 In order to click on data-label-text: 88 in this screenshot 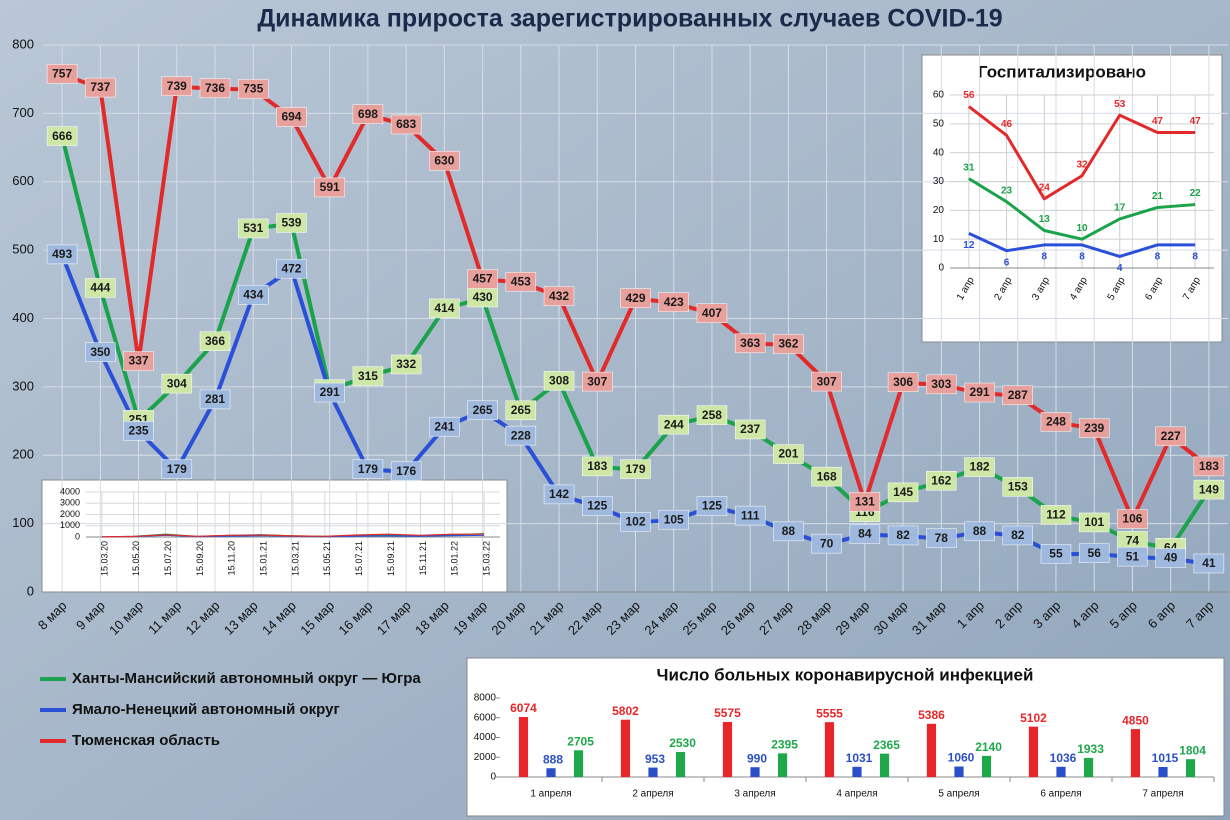, I will do `click(980, 531)`.